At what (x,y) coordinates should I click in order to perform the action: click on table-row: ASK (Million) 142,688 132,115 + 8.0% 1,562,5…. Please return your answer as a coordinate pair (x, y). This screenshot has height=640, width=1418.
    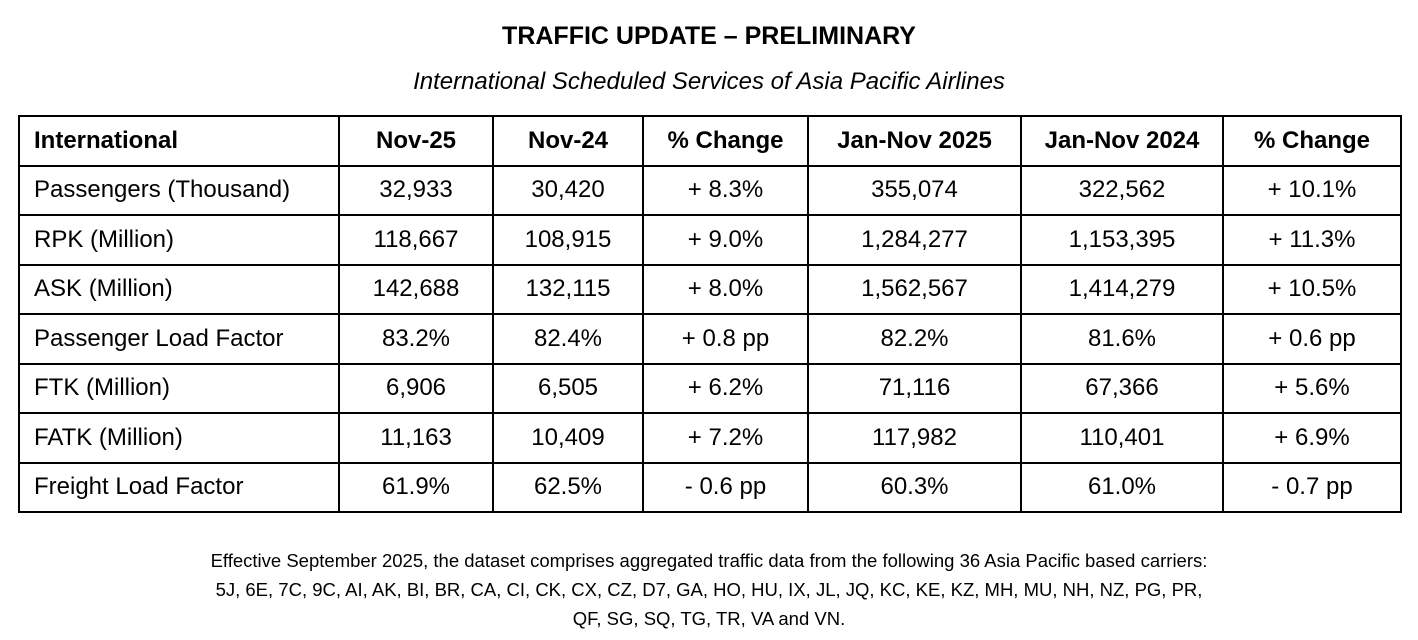
    Looking at the image, I should click on (710, 289).